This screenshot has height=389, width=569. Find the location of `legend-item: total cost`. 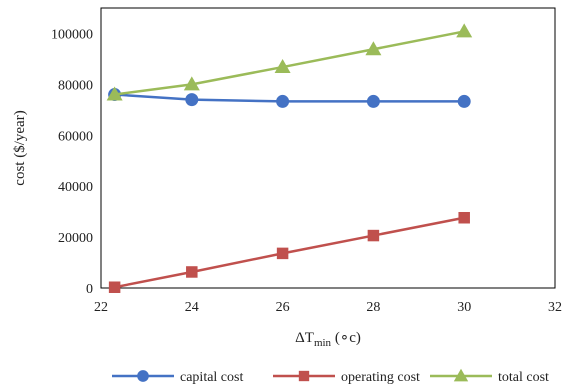

legend-item: total cost is located at coordinates (489, 376).